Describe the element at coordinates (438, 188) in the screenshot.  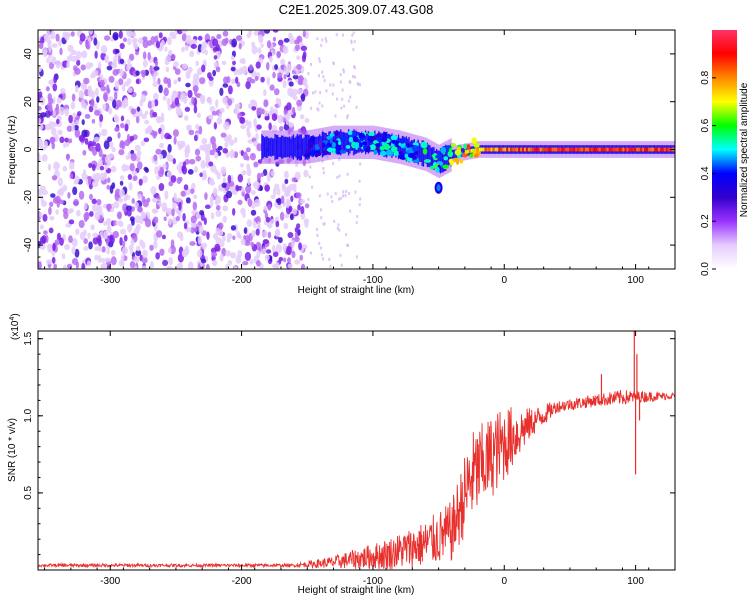
I see `isolated-blob-core` at that location.